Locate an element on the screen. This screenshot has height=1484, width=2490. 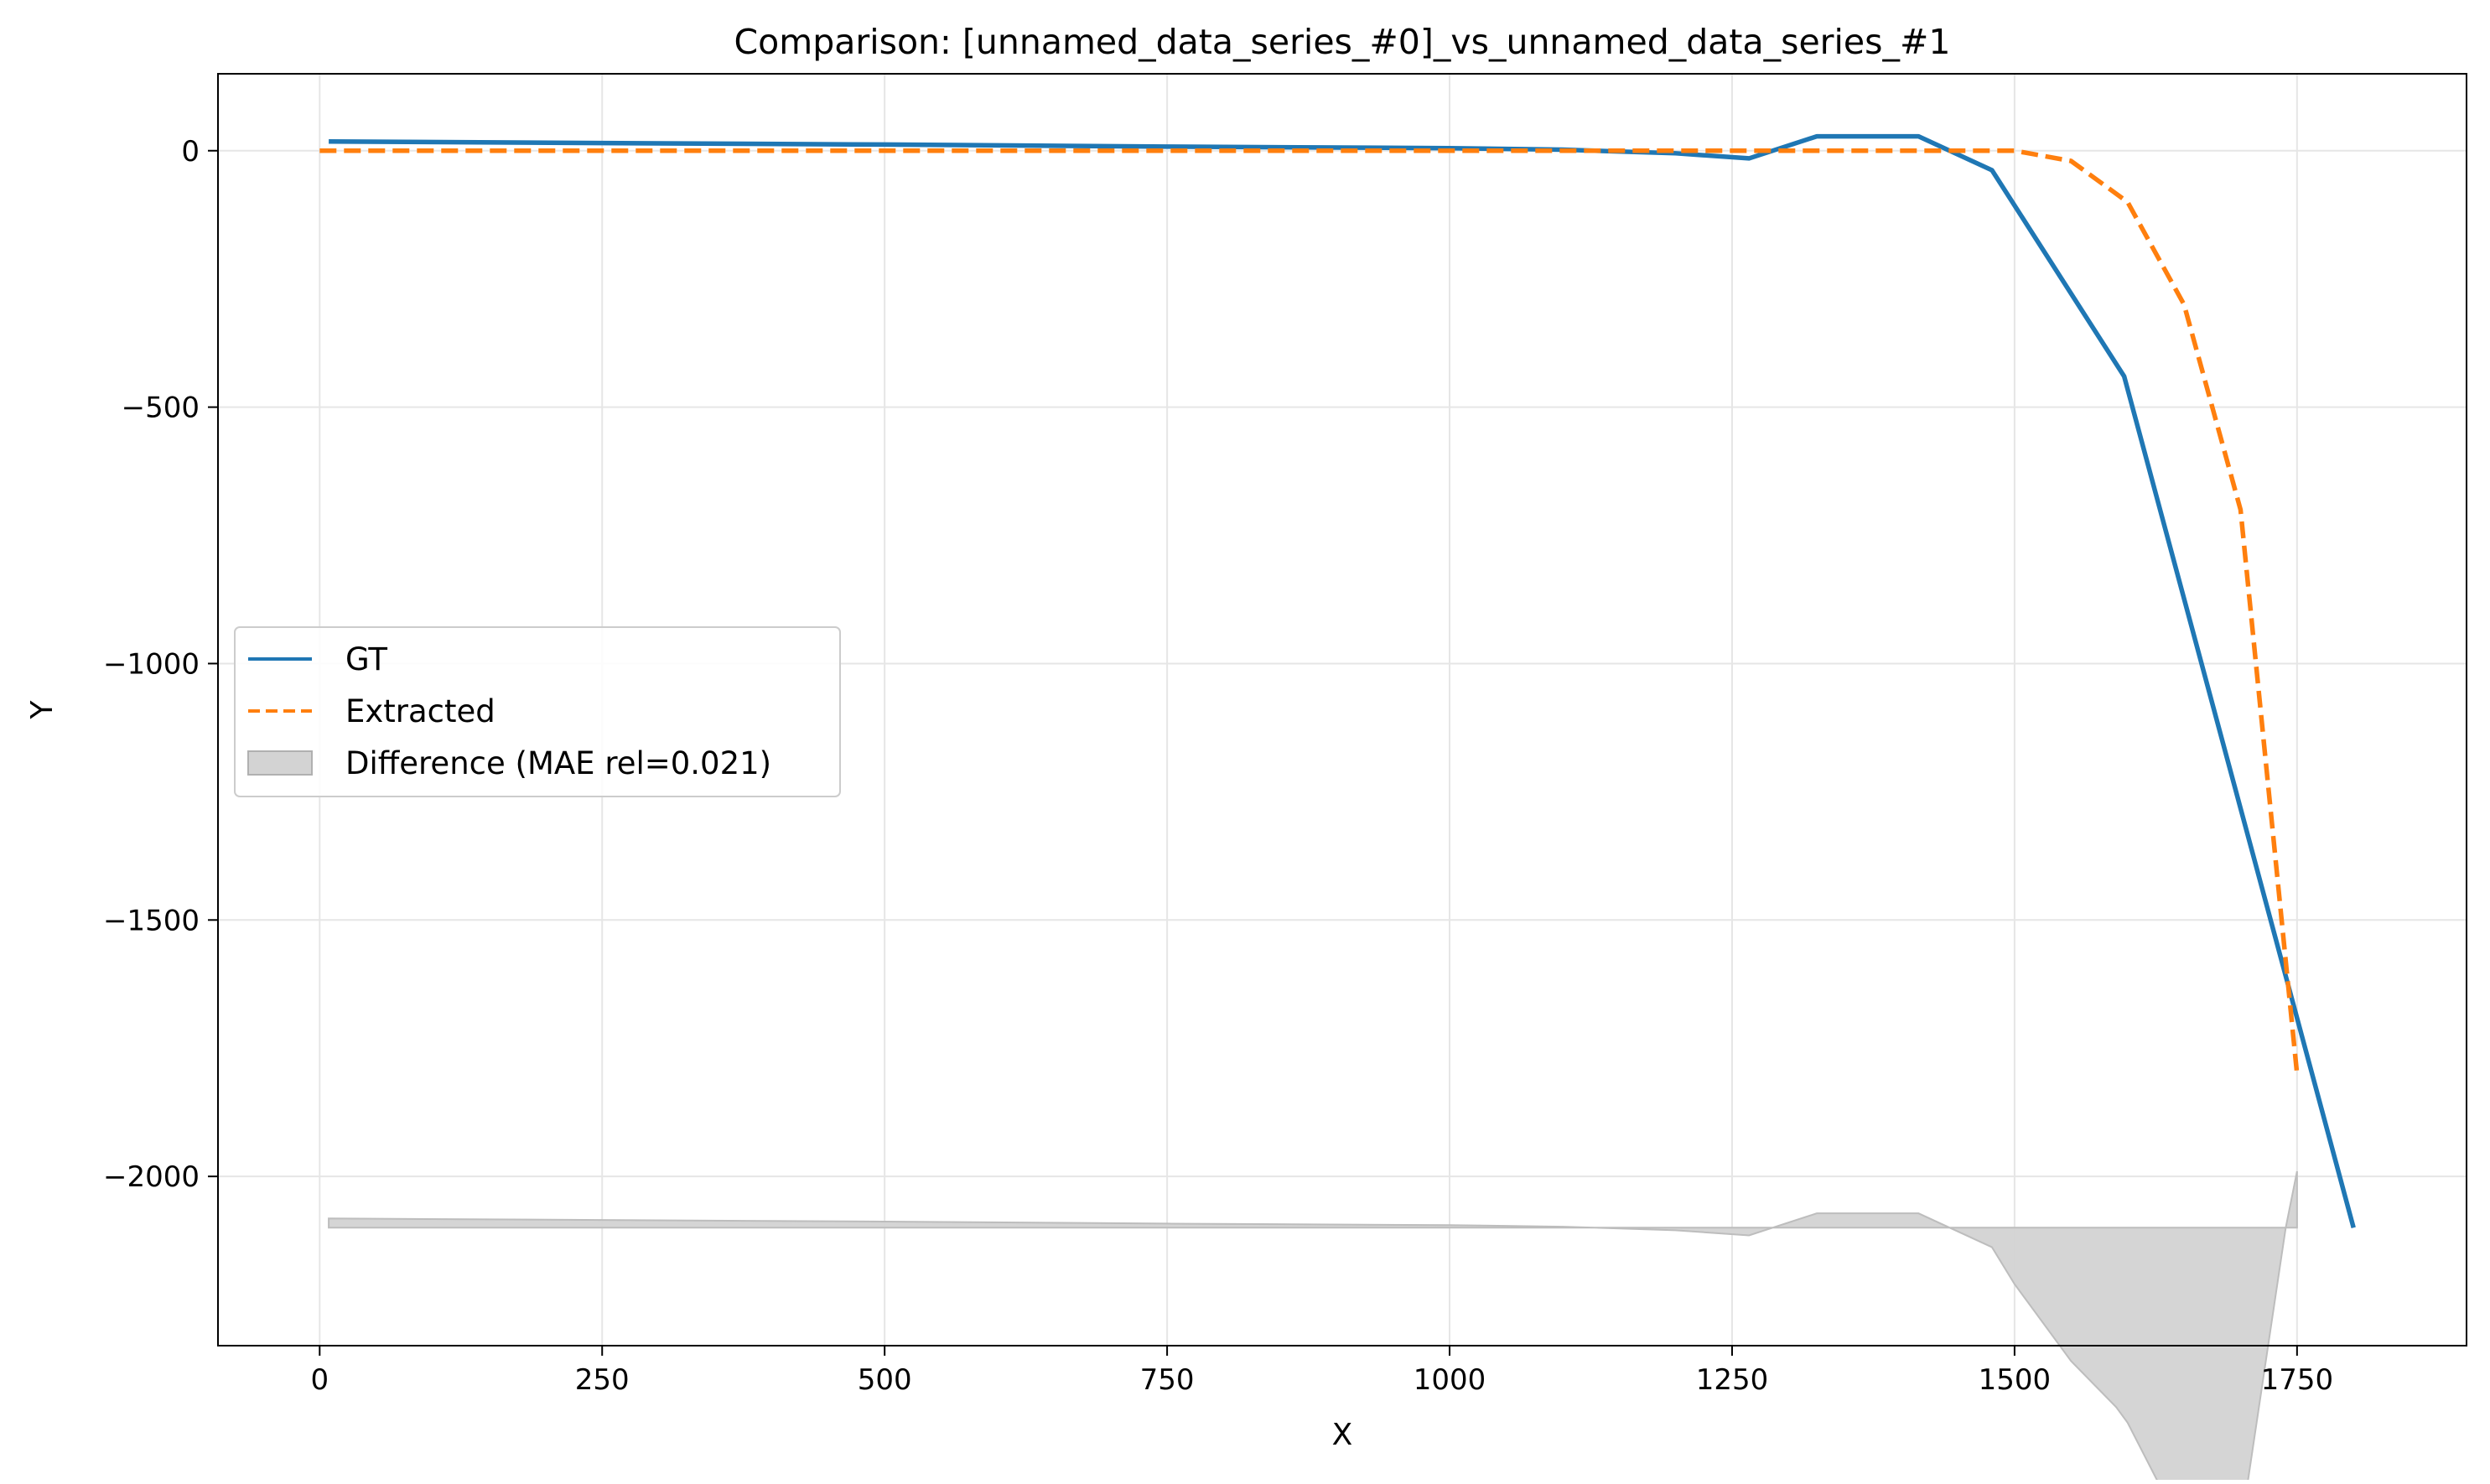
x-tick-label: 1250 is located at coordinates (1732, 1380).